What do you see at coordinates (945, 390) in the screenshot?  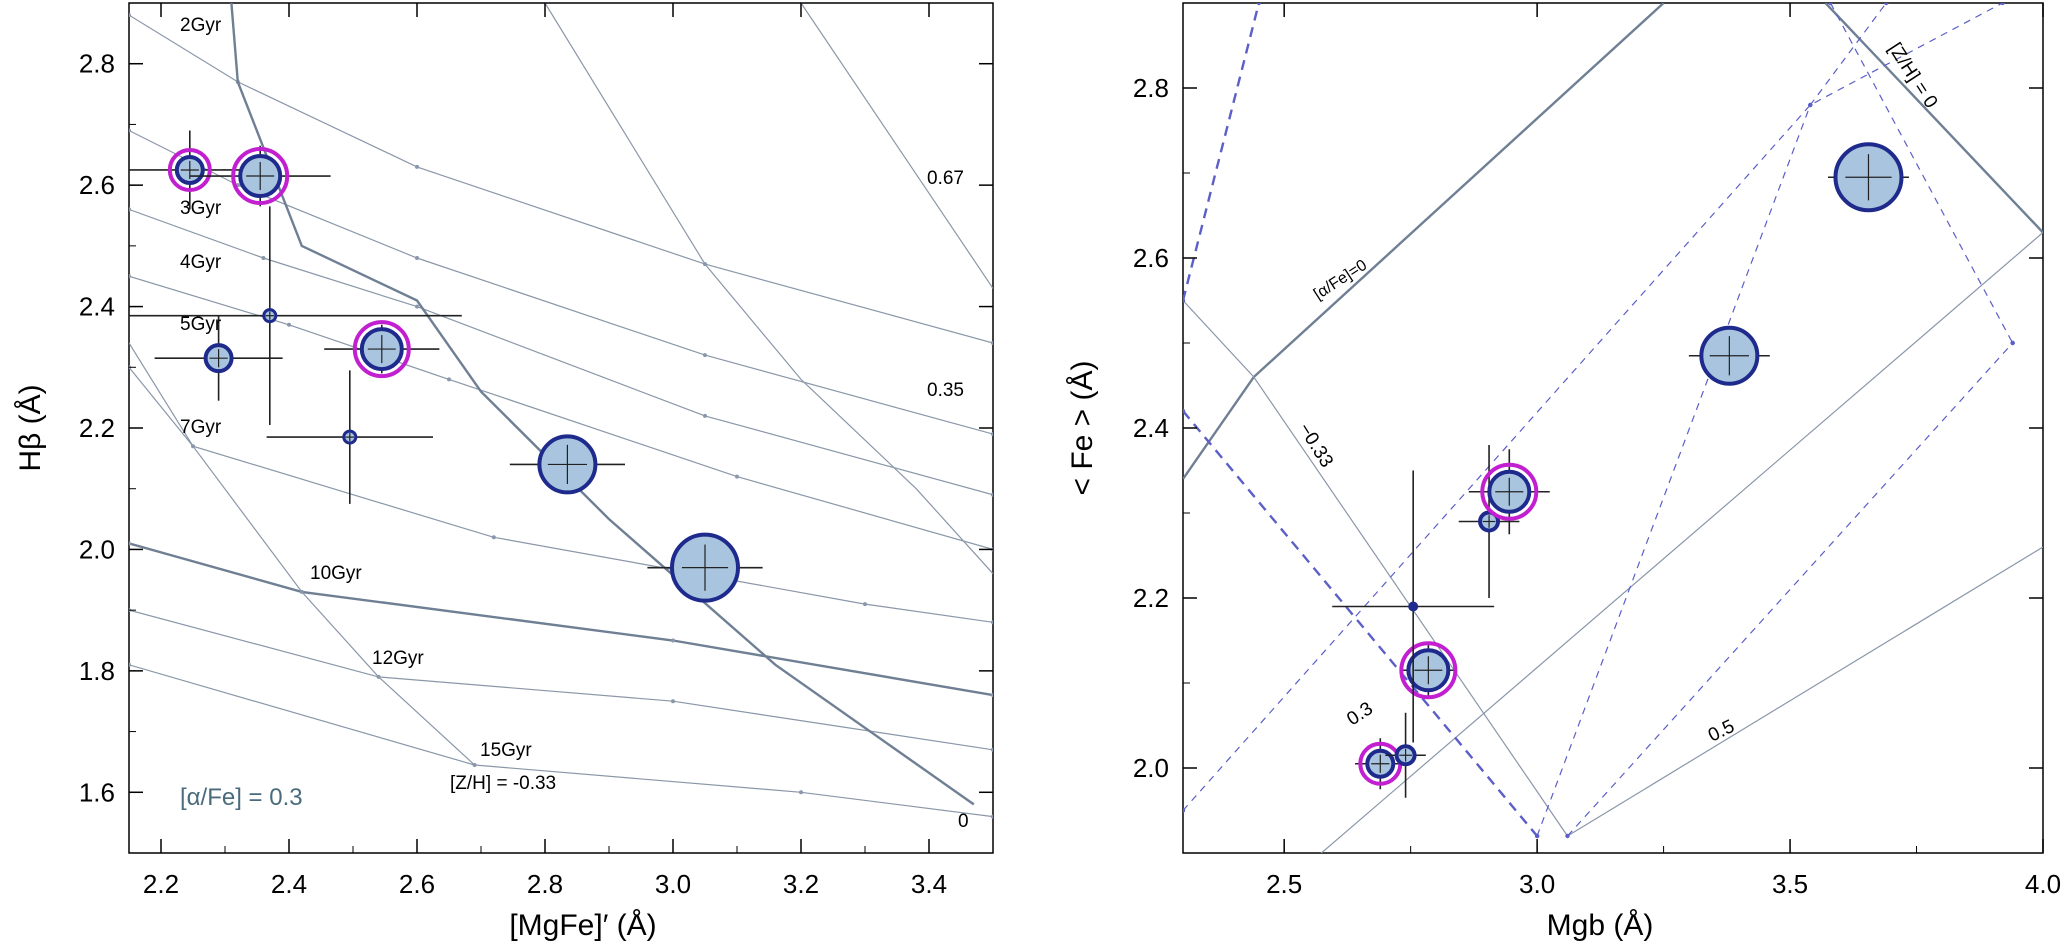 I see `metal-label-035: 0.35` at bounding box center [945, 390].